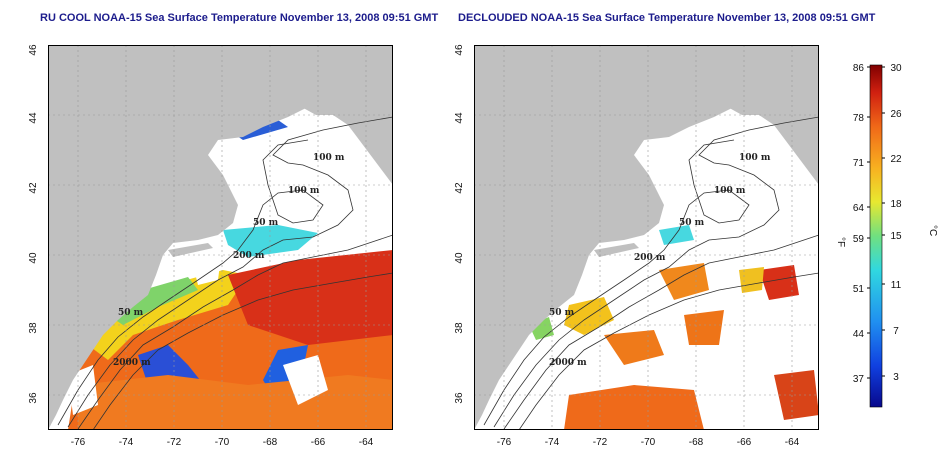 This screenshot has height=475, width=950. What do you see at coordinates (859, 118) in the screenshot?
I see `fahrenheit-tick-label: 78` at bounding box center [859, 118].